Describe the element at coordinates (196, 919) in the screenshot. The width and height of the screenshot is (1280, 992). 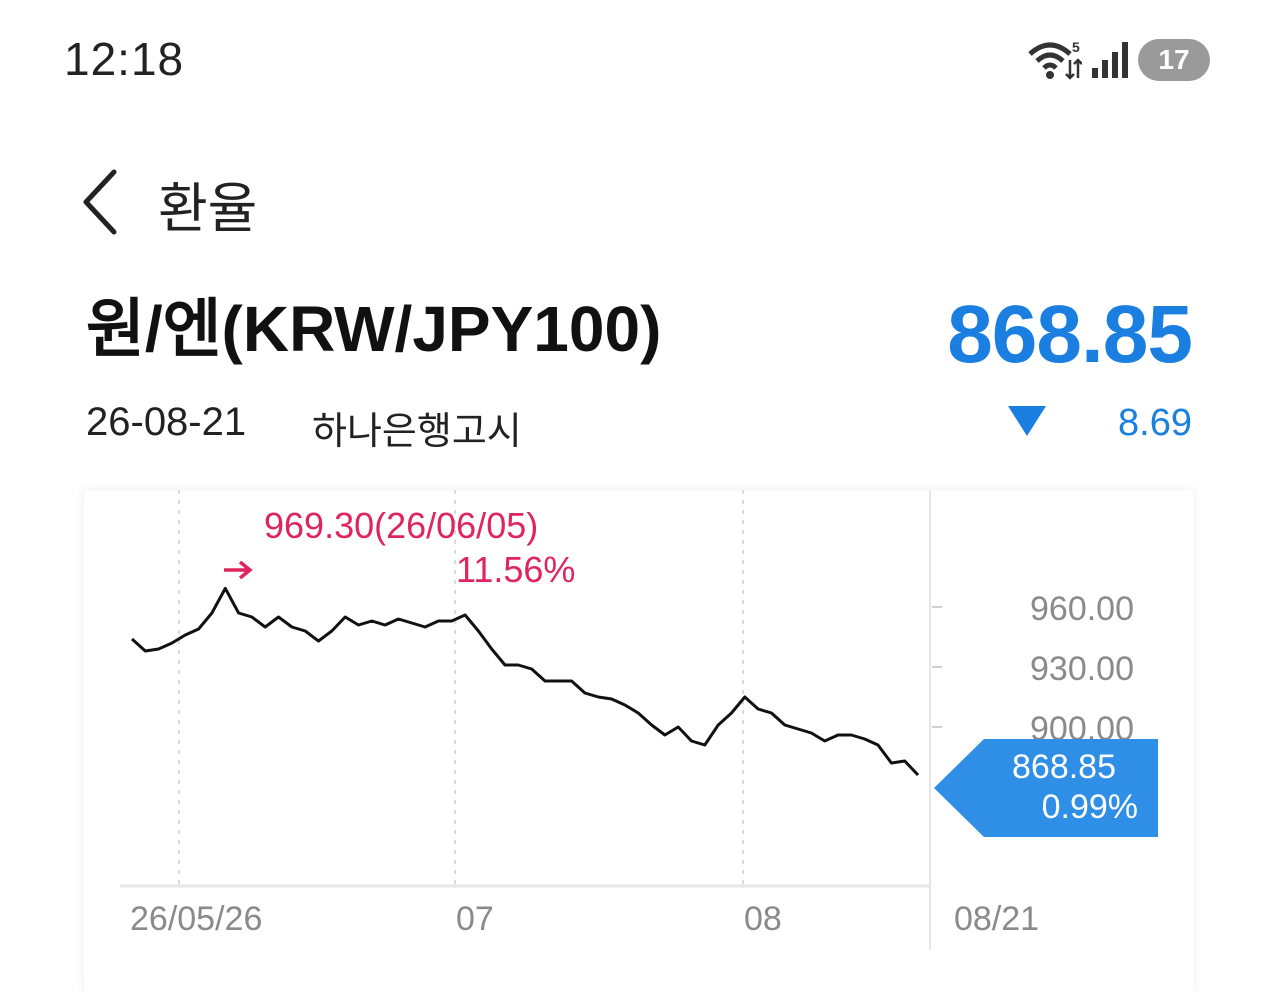
I see `x-tick-label: 26/05/26` at that location.